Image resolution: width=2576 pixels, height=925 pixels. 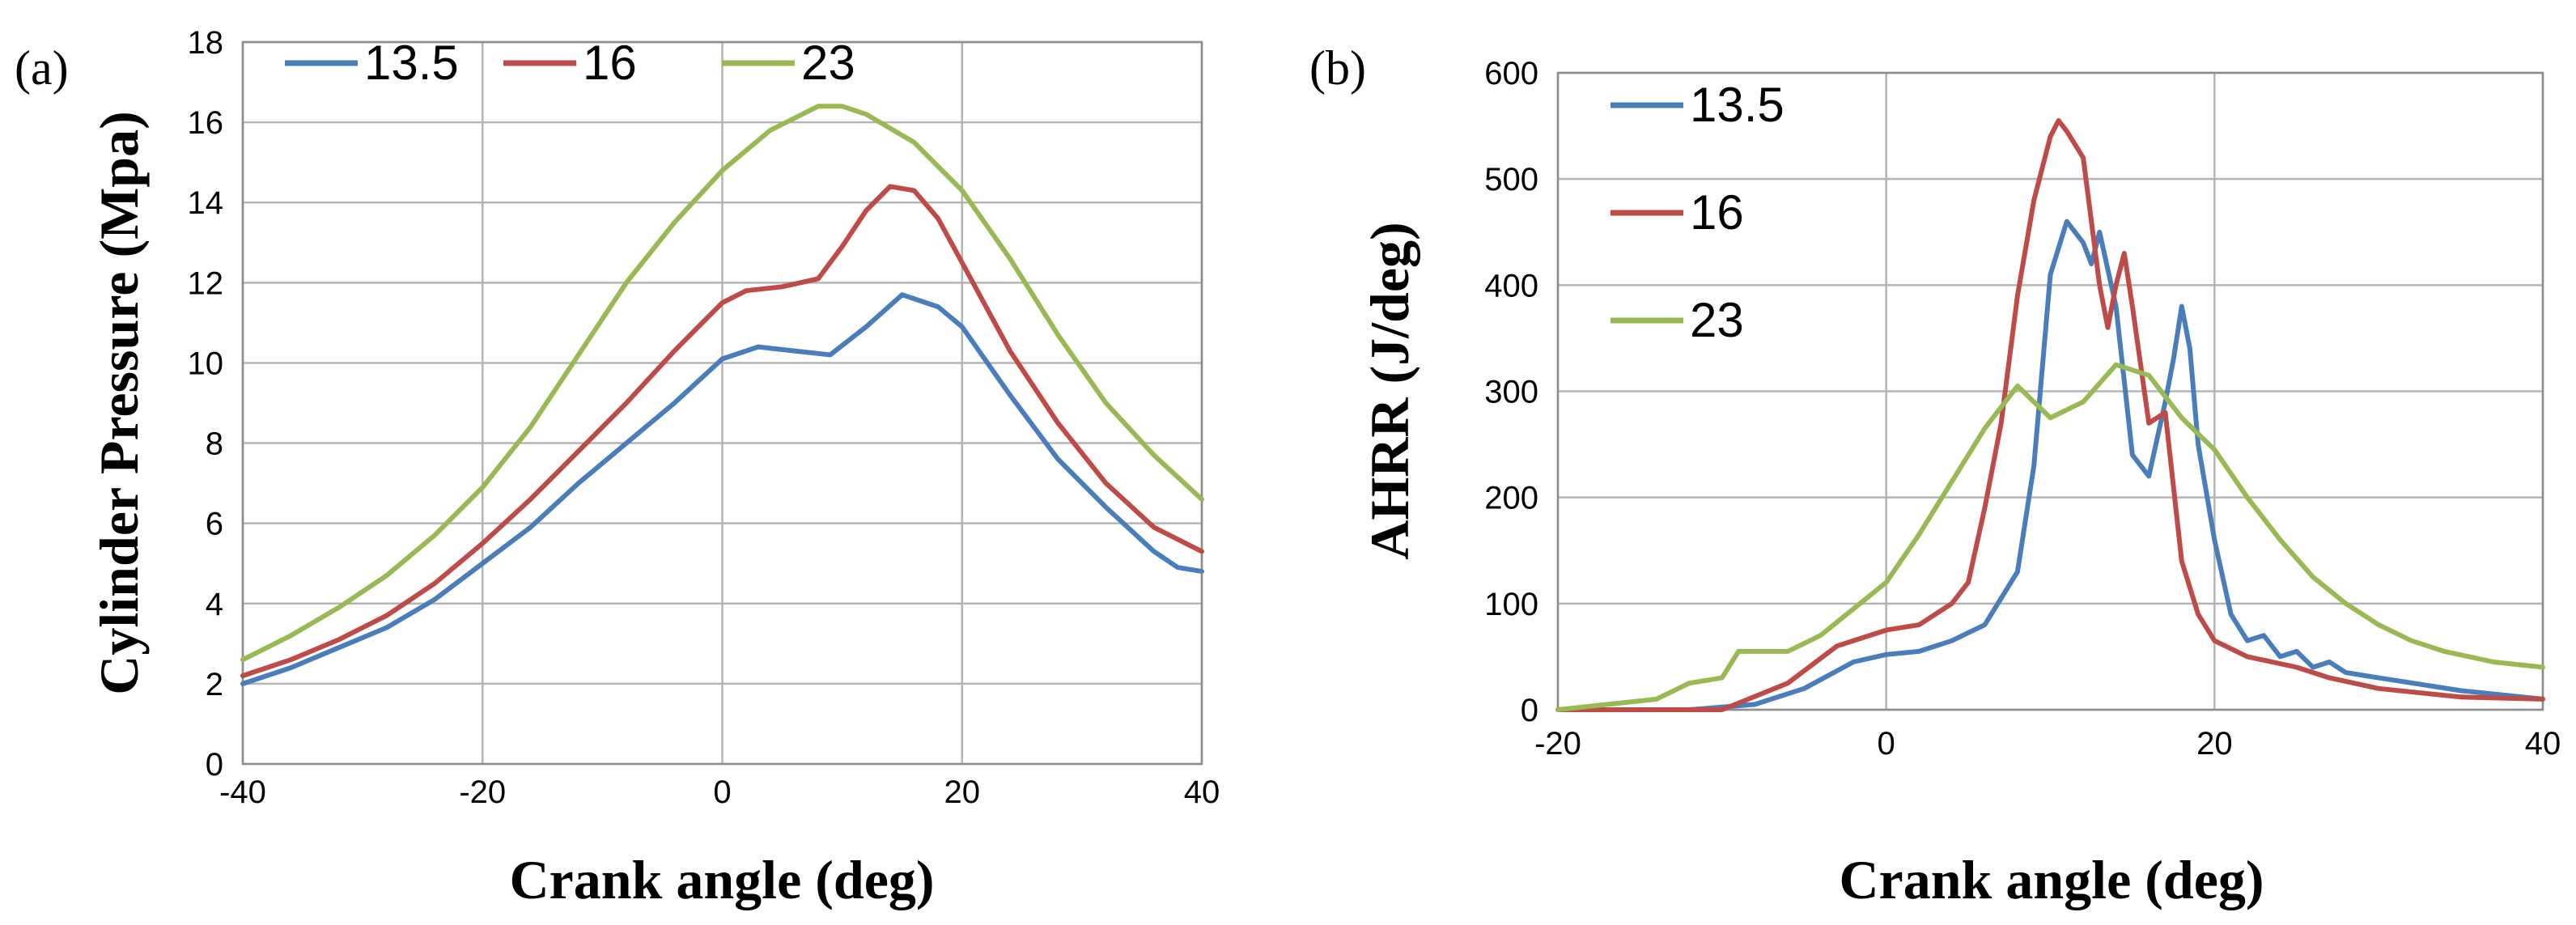 What do you see at coordinates (1511, 179) in the screenshot?
I see `y-tick-label: 500` at bounding box center [1511, 179].